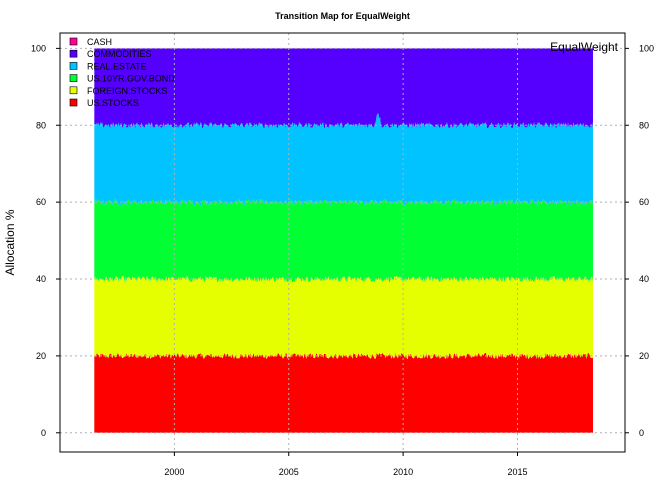 This screenshot has width=672, height=480. Describe the element at coordinates (73, 41) in the screenshot. I see `legend-swatch-cash` at that location.